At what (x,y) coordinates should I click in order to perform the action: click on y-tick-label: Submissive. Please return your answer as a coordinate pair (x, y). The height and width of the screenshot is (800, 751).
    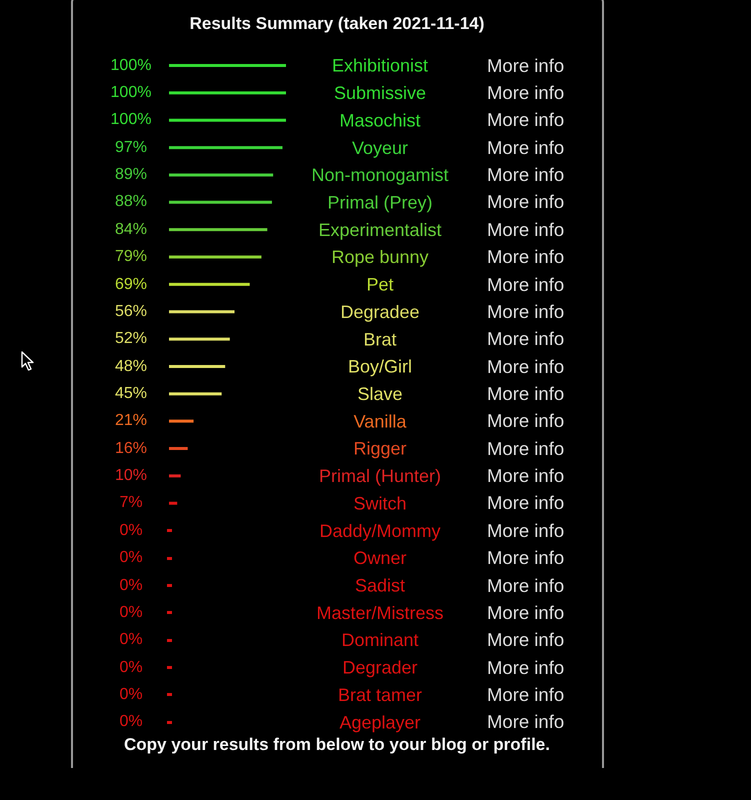
    Looking at the image, I should click on (380, 93).